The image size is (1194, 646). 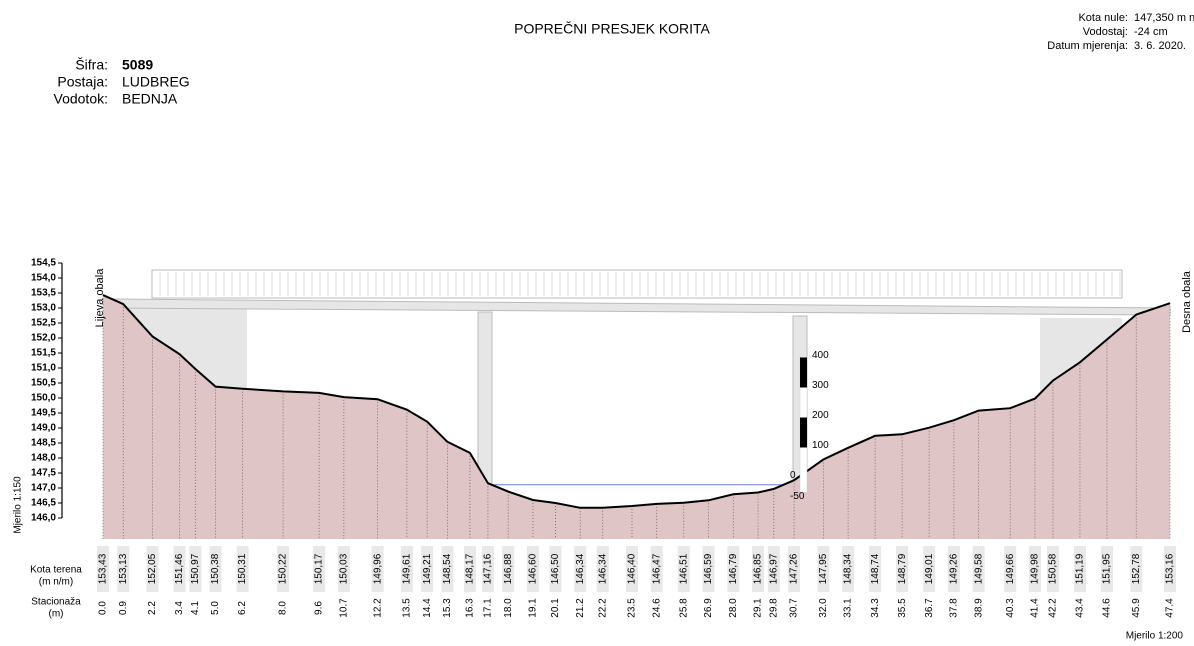 What do you see at coordinates (283, 608) in the screenshot?
I see `station-label: 8.0` at bounding box center [283, 608].